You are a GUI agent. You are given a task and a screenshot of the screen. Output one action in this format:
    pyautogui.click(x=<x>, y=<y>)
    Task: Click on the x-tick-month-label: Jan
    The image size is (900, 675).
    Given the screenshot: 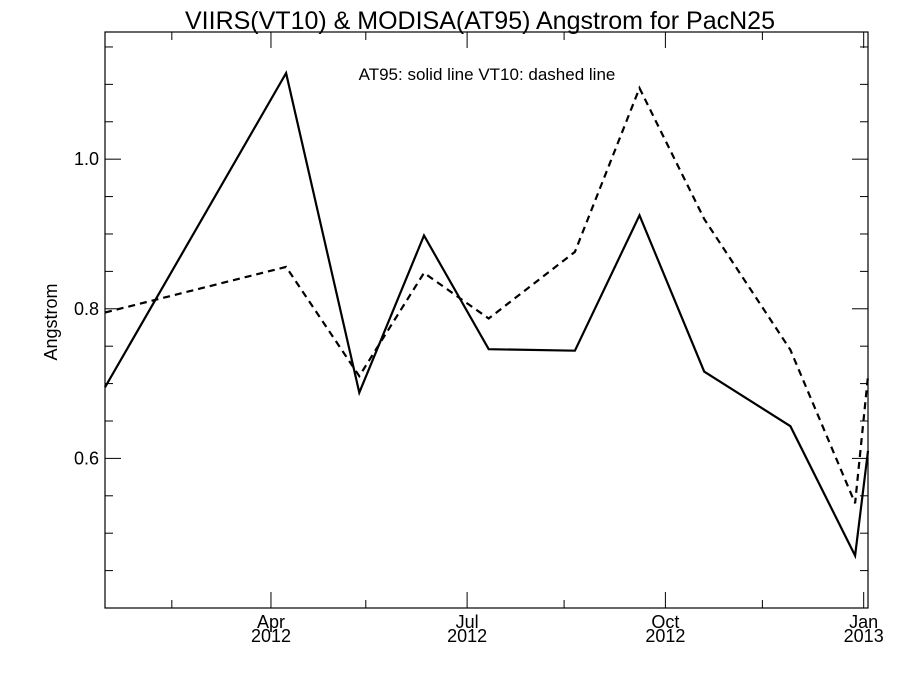 What is the action you would take?
    pyautogui.click(x=863, y=622)
    